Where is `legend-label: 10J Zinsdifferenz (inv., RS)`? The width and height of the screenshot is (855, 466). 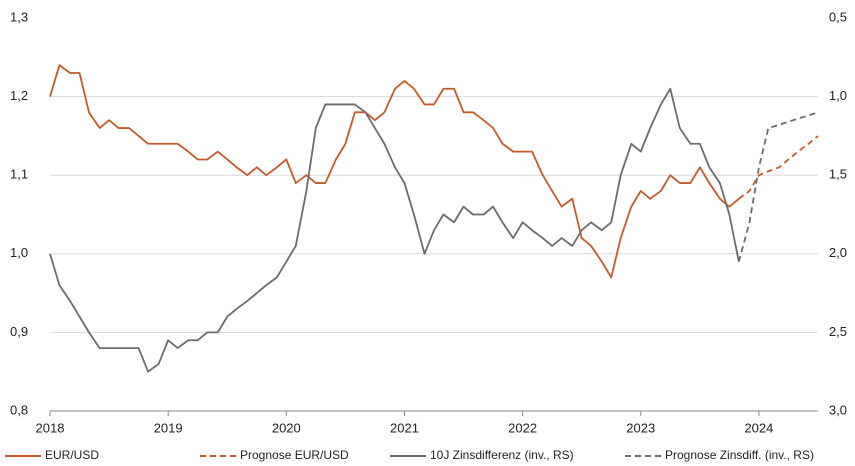 legend-label: 10J Zinsdifferenz (inv., RS) is located at coordinates (502, 455).